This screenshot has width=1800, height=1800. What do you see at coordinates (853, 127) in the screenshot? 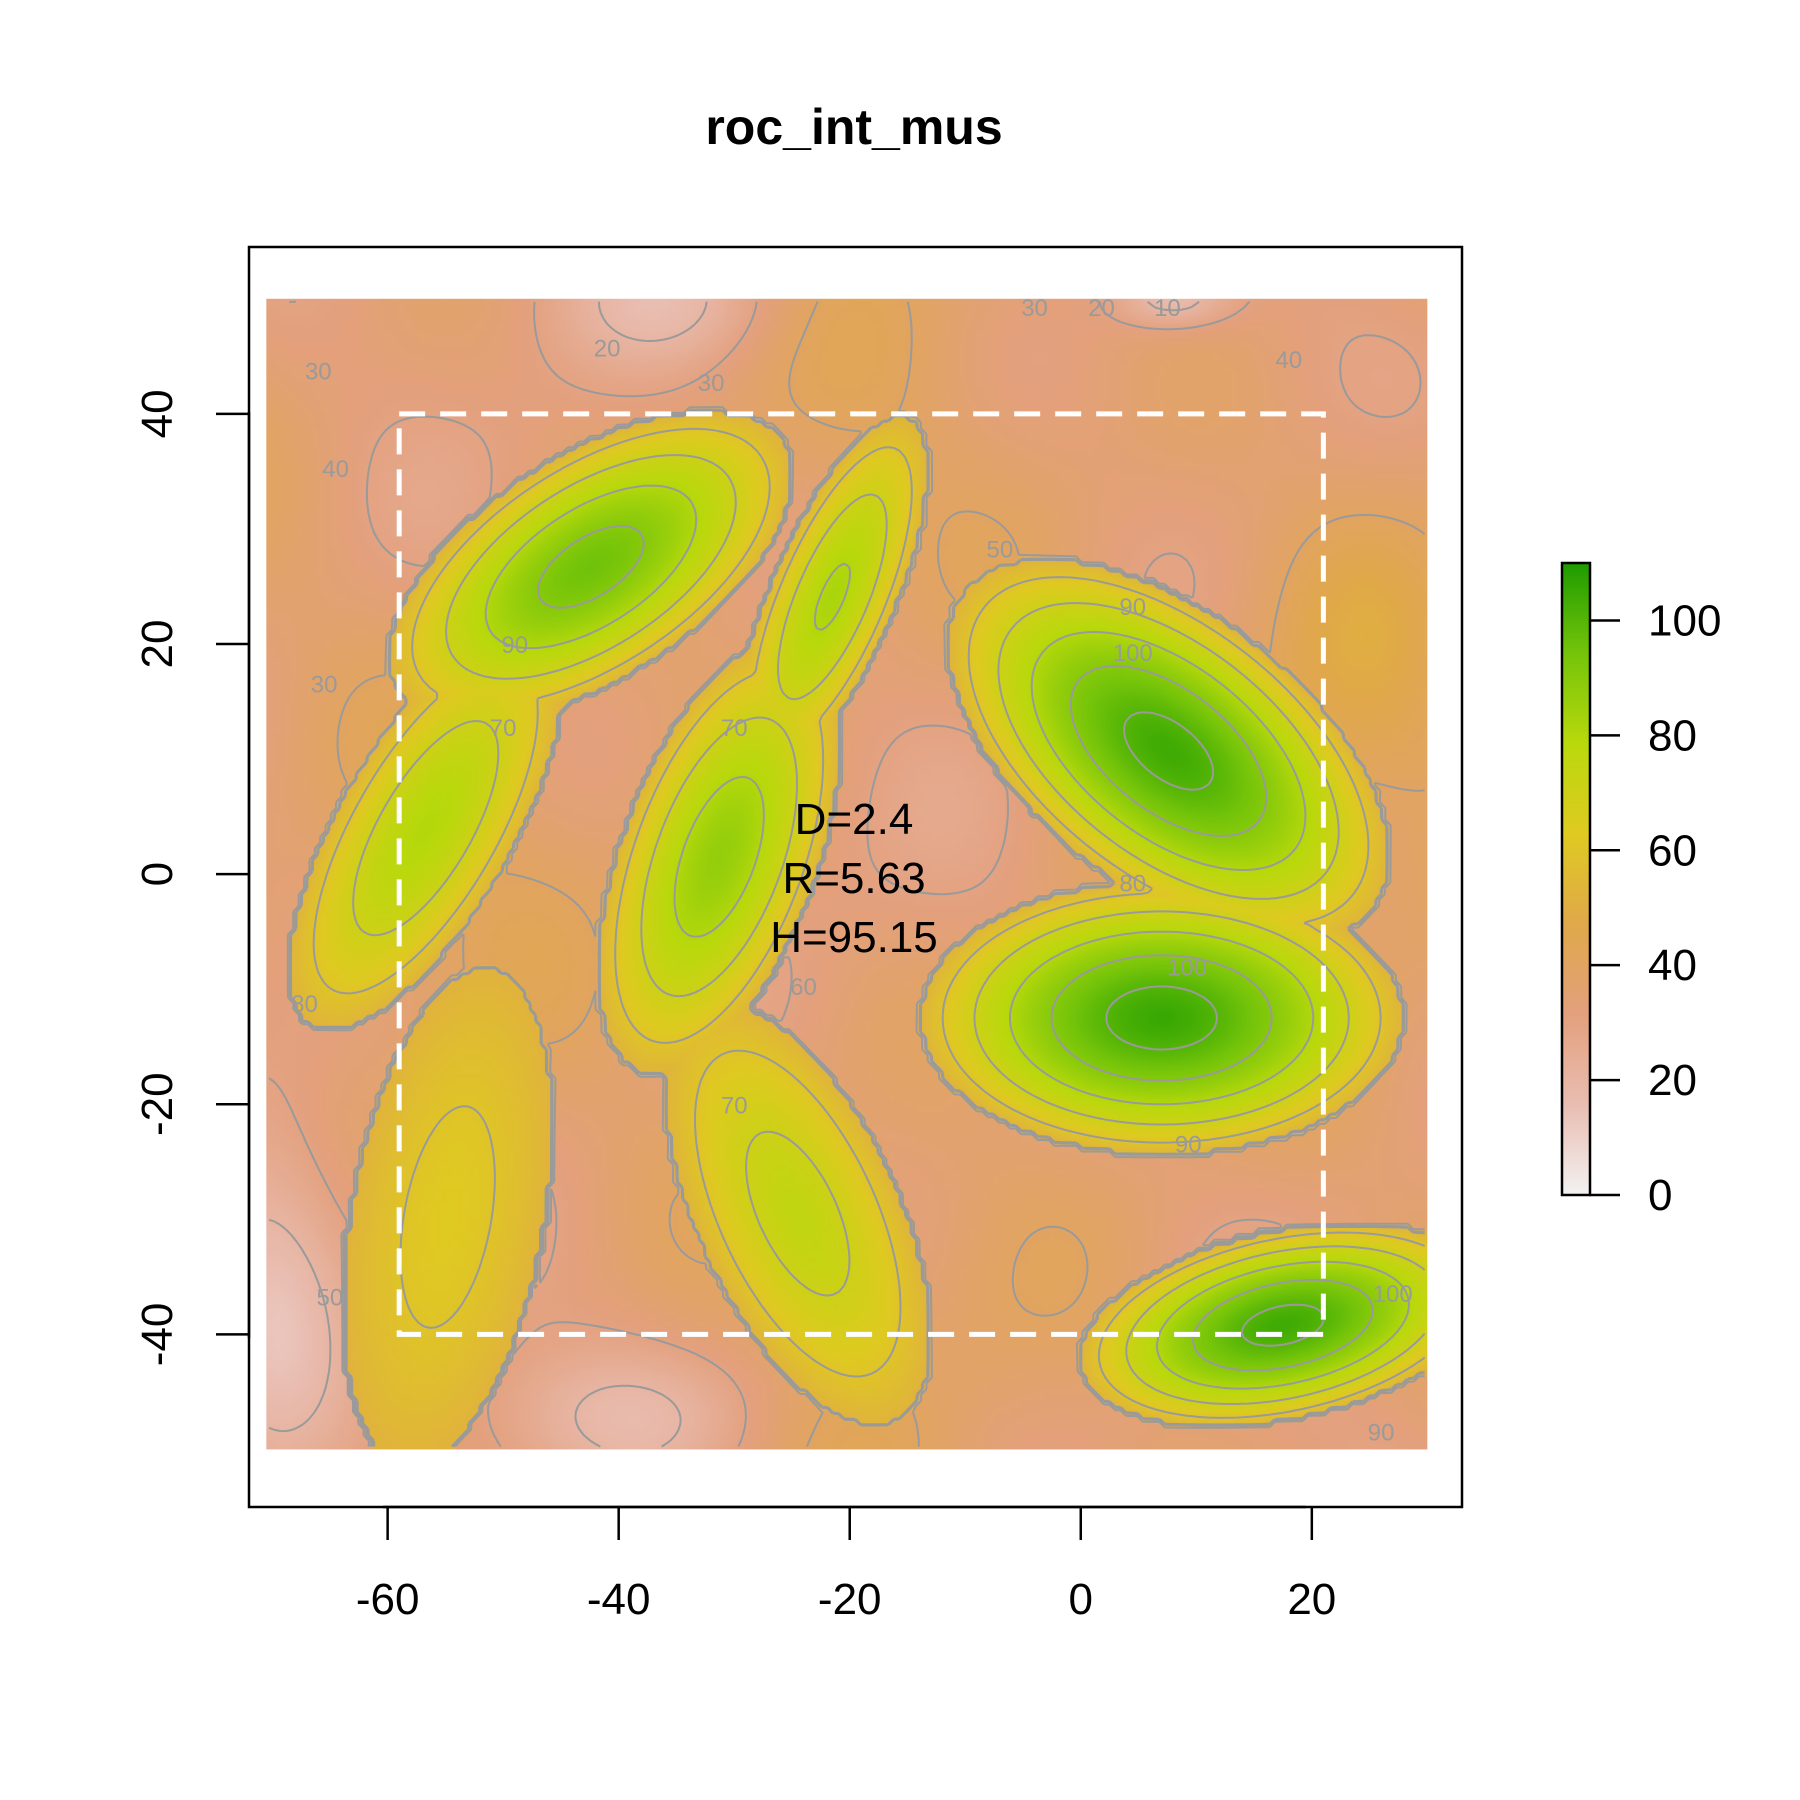
I see `chart-title: roc_int_mus` at bounding box center [853, 127].